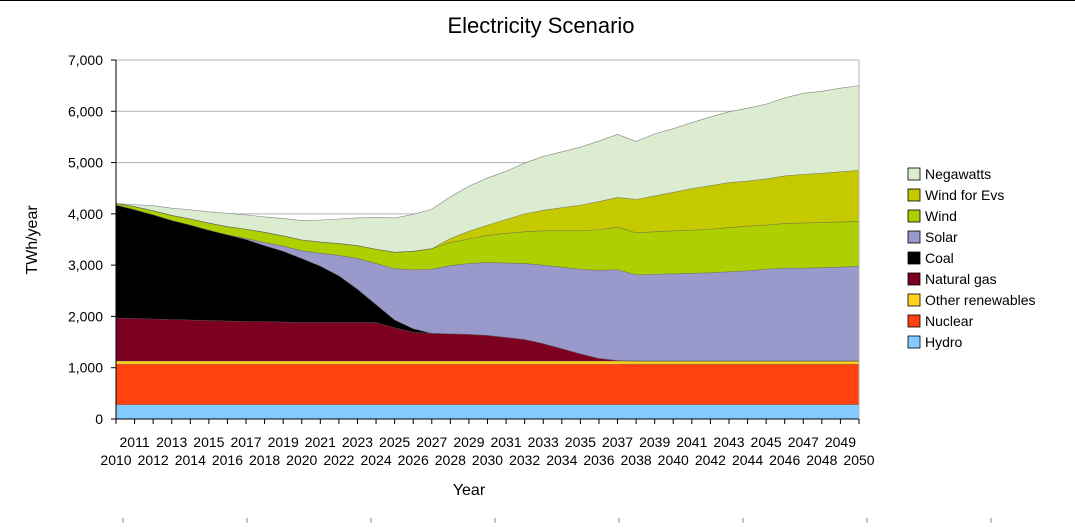  Describe the element at coordinates (99, 419) in the screenshot. I see `y-tick-label: 0` at that location.